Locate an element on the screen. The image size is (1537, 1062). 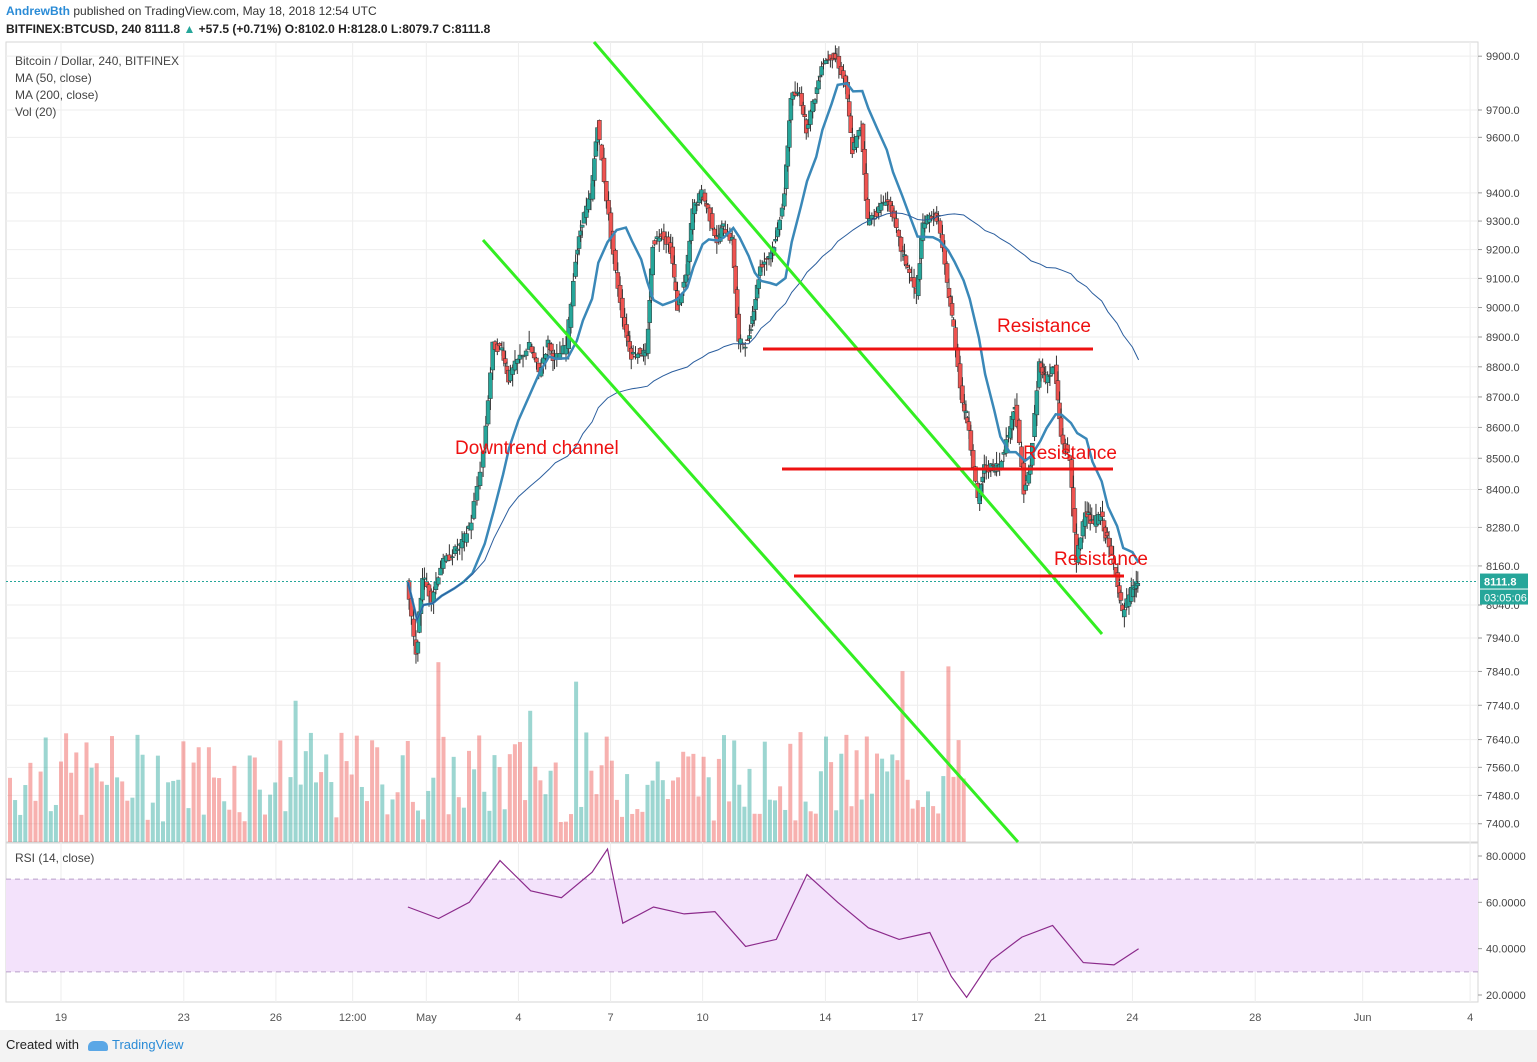
author-link: AndrewBth is located at coordinates (38, 11).